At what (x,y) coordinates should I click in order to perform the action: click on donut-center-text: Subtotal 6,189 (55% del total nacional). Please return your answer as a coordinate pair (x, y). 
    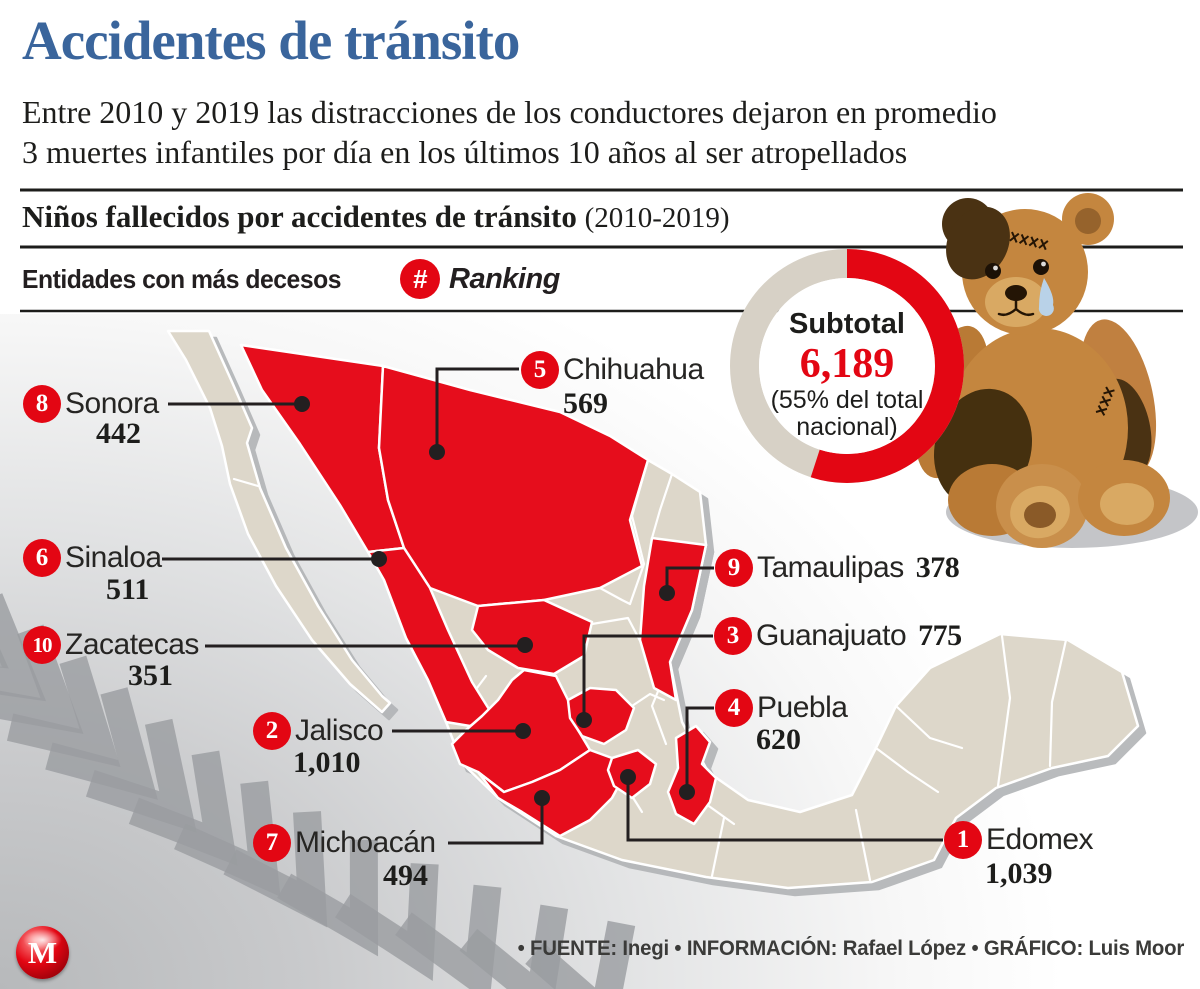
    Looking at the image, I should click on (847, 374).